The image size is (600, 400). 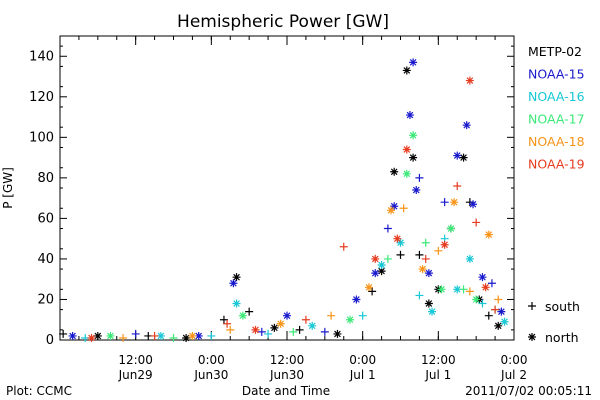 What do you see at coordinates (283, 22) in the screenshot?
I see `chart-title: Hemispheric Power [GW]` at bounding box center [283, 22].